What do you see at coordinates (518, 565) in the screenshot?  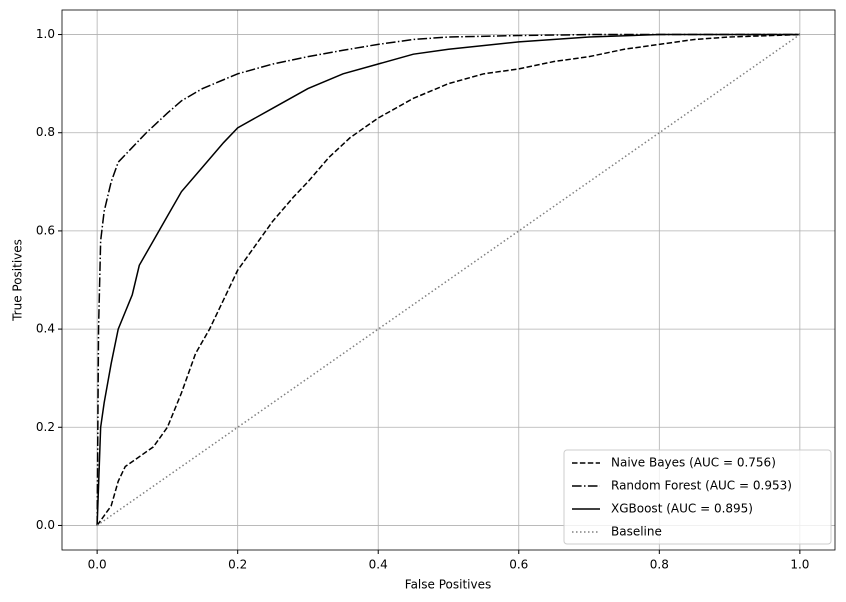 I see `x-tick-label: 0.6` at bounding box center [518, 565].